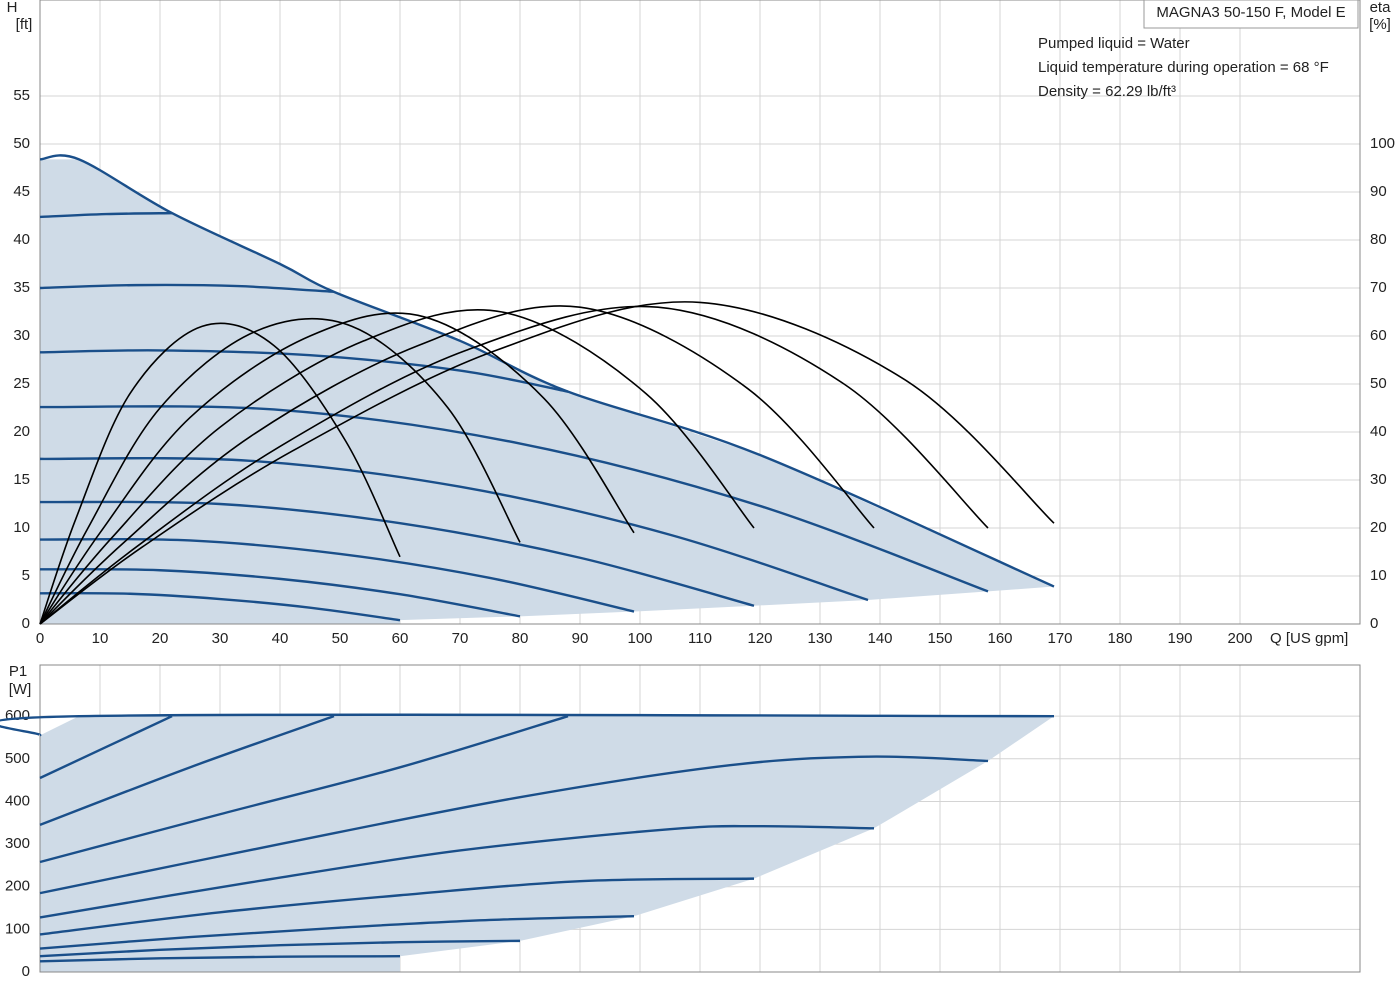  What do you see at coordinates (26, 575) in the screenshot?
I see `y-tick-label: 5` at bounding box center [26, 575].